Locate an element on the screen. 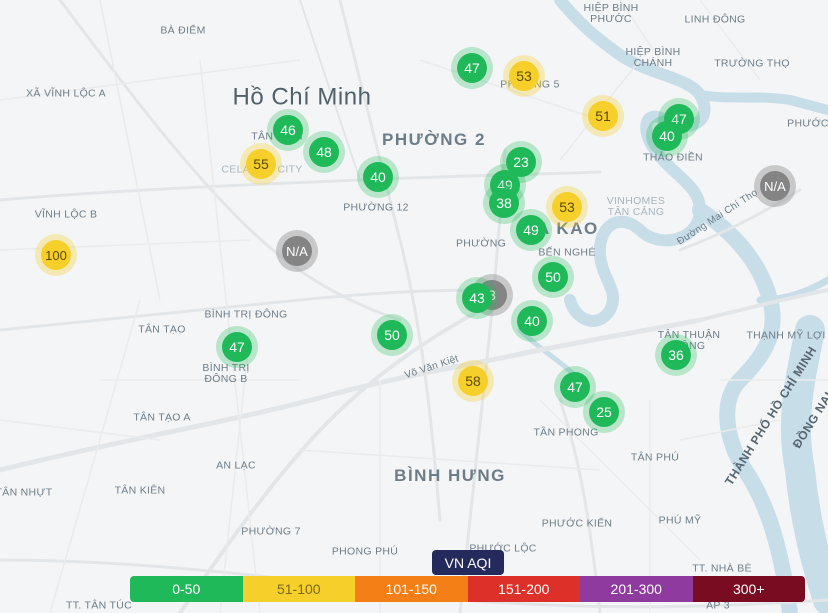 The height and width of the screenshot is (613, 828). place-label: HIỆP BÌNH CHÁNH is located at coordinates (653, 57).